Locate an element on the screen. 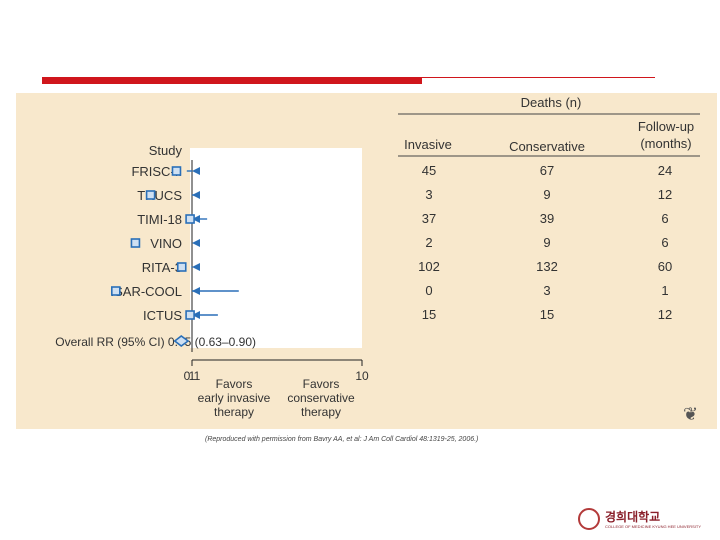 The height and width of the screenshot is (540, 720). study-label: ISAR-COOL is located at coordinates (146, 291).